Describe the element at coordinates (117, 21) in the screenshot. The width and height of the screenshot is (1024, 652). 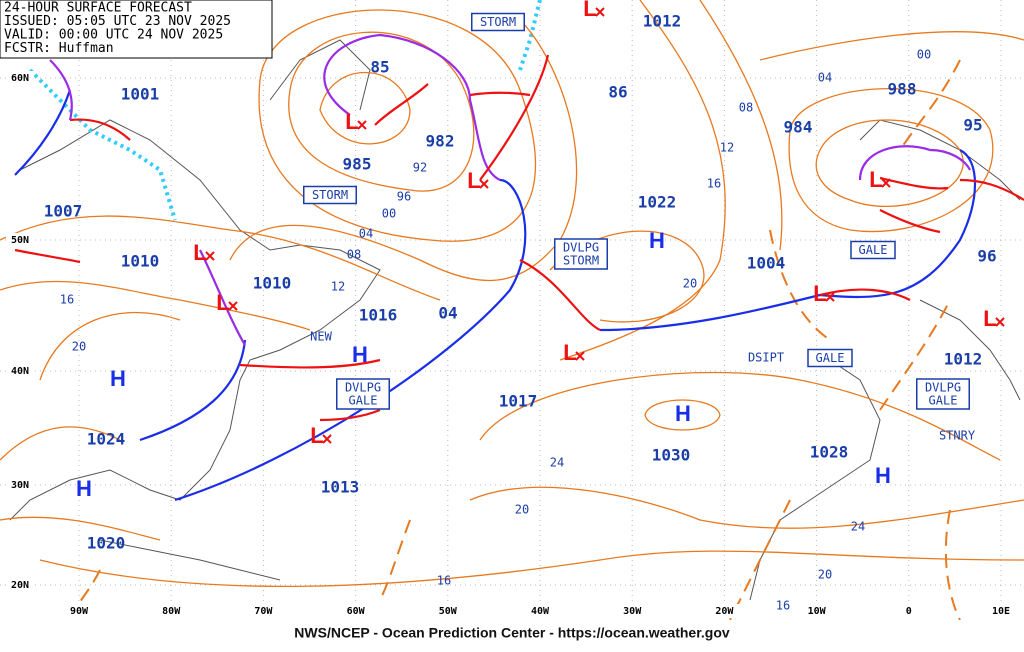
I see `header-line: ISSUED: 05:05 UTC 23 NOV 2025` at that location.